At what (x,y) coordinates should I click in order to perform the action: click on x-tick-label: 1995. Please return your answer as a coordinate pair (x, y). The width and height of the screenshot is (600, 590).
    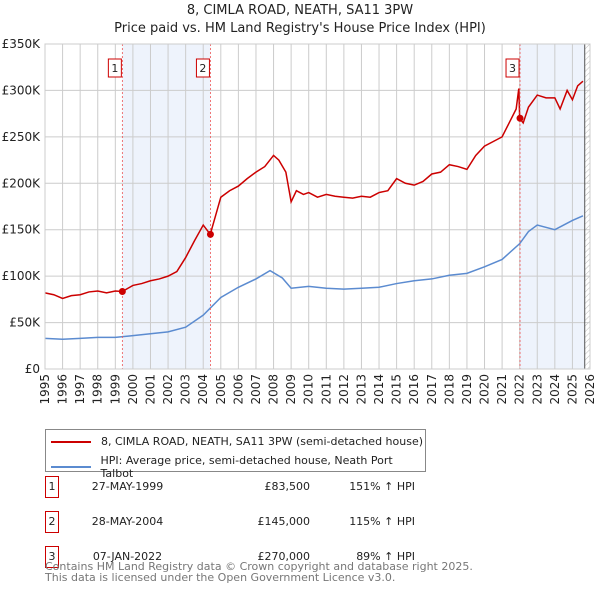
    Looking at the image, I should click on (45, 389).